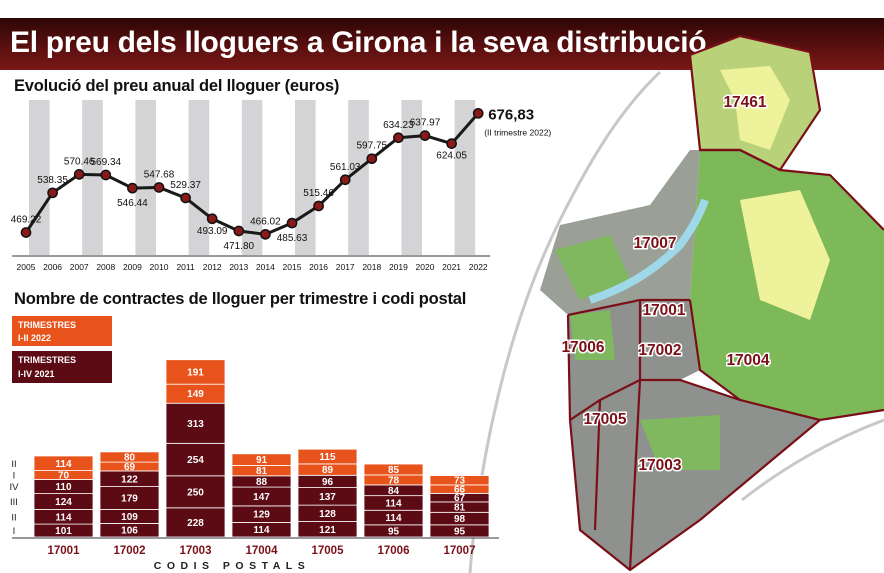  I want to click on last-value-note: (II trimestre 2022), so click(517, 132).